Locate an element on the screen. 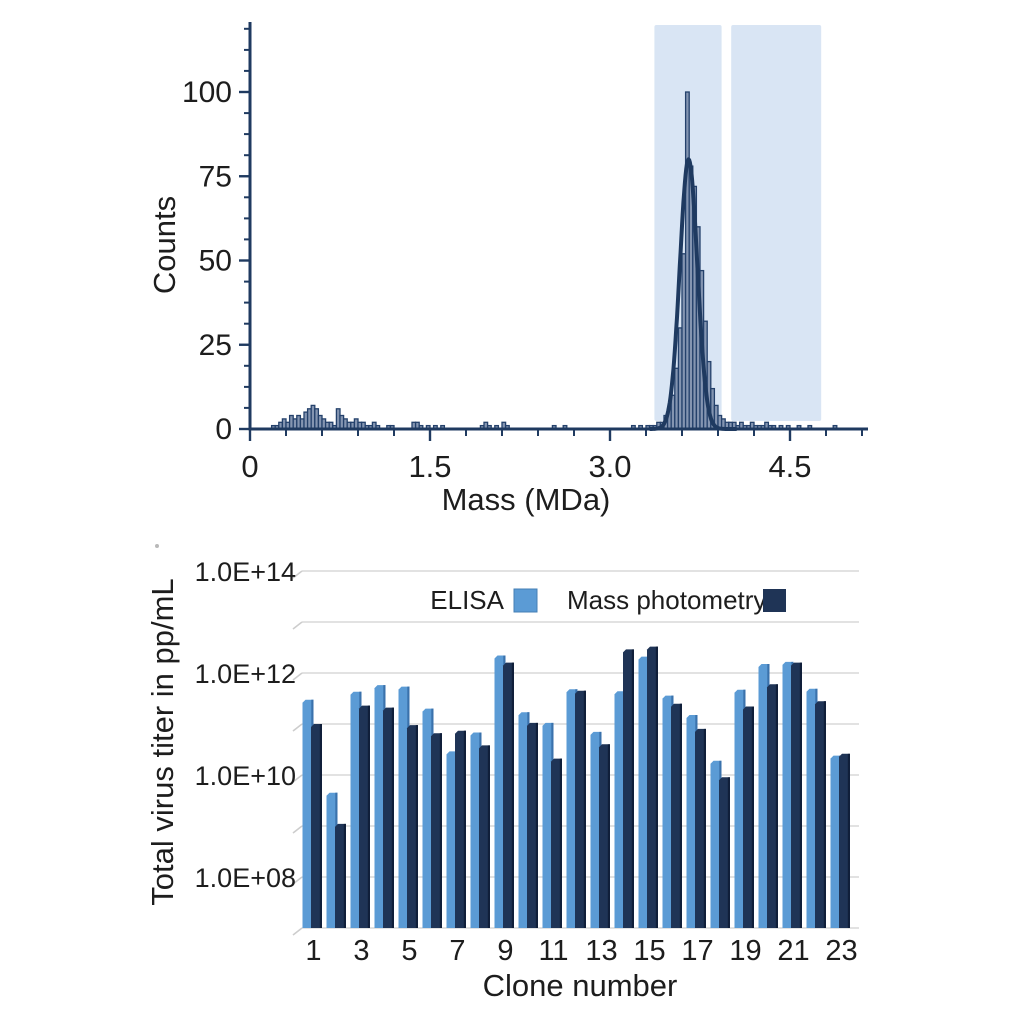  x-tick-label-clone-1: 1 is located at coordinates (313, 951).